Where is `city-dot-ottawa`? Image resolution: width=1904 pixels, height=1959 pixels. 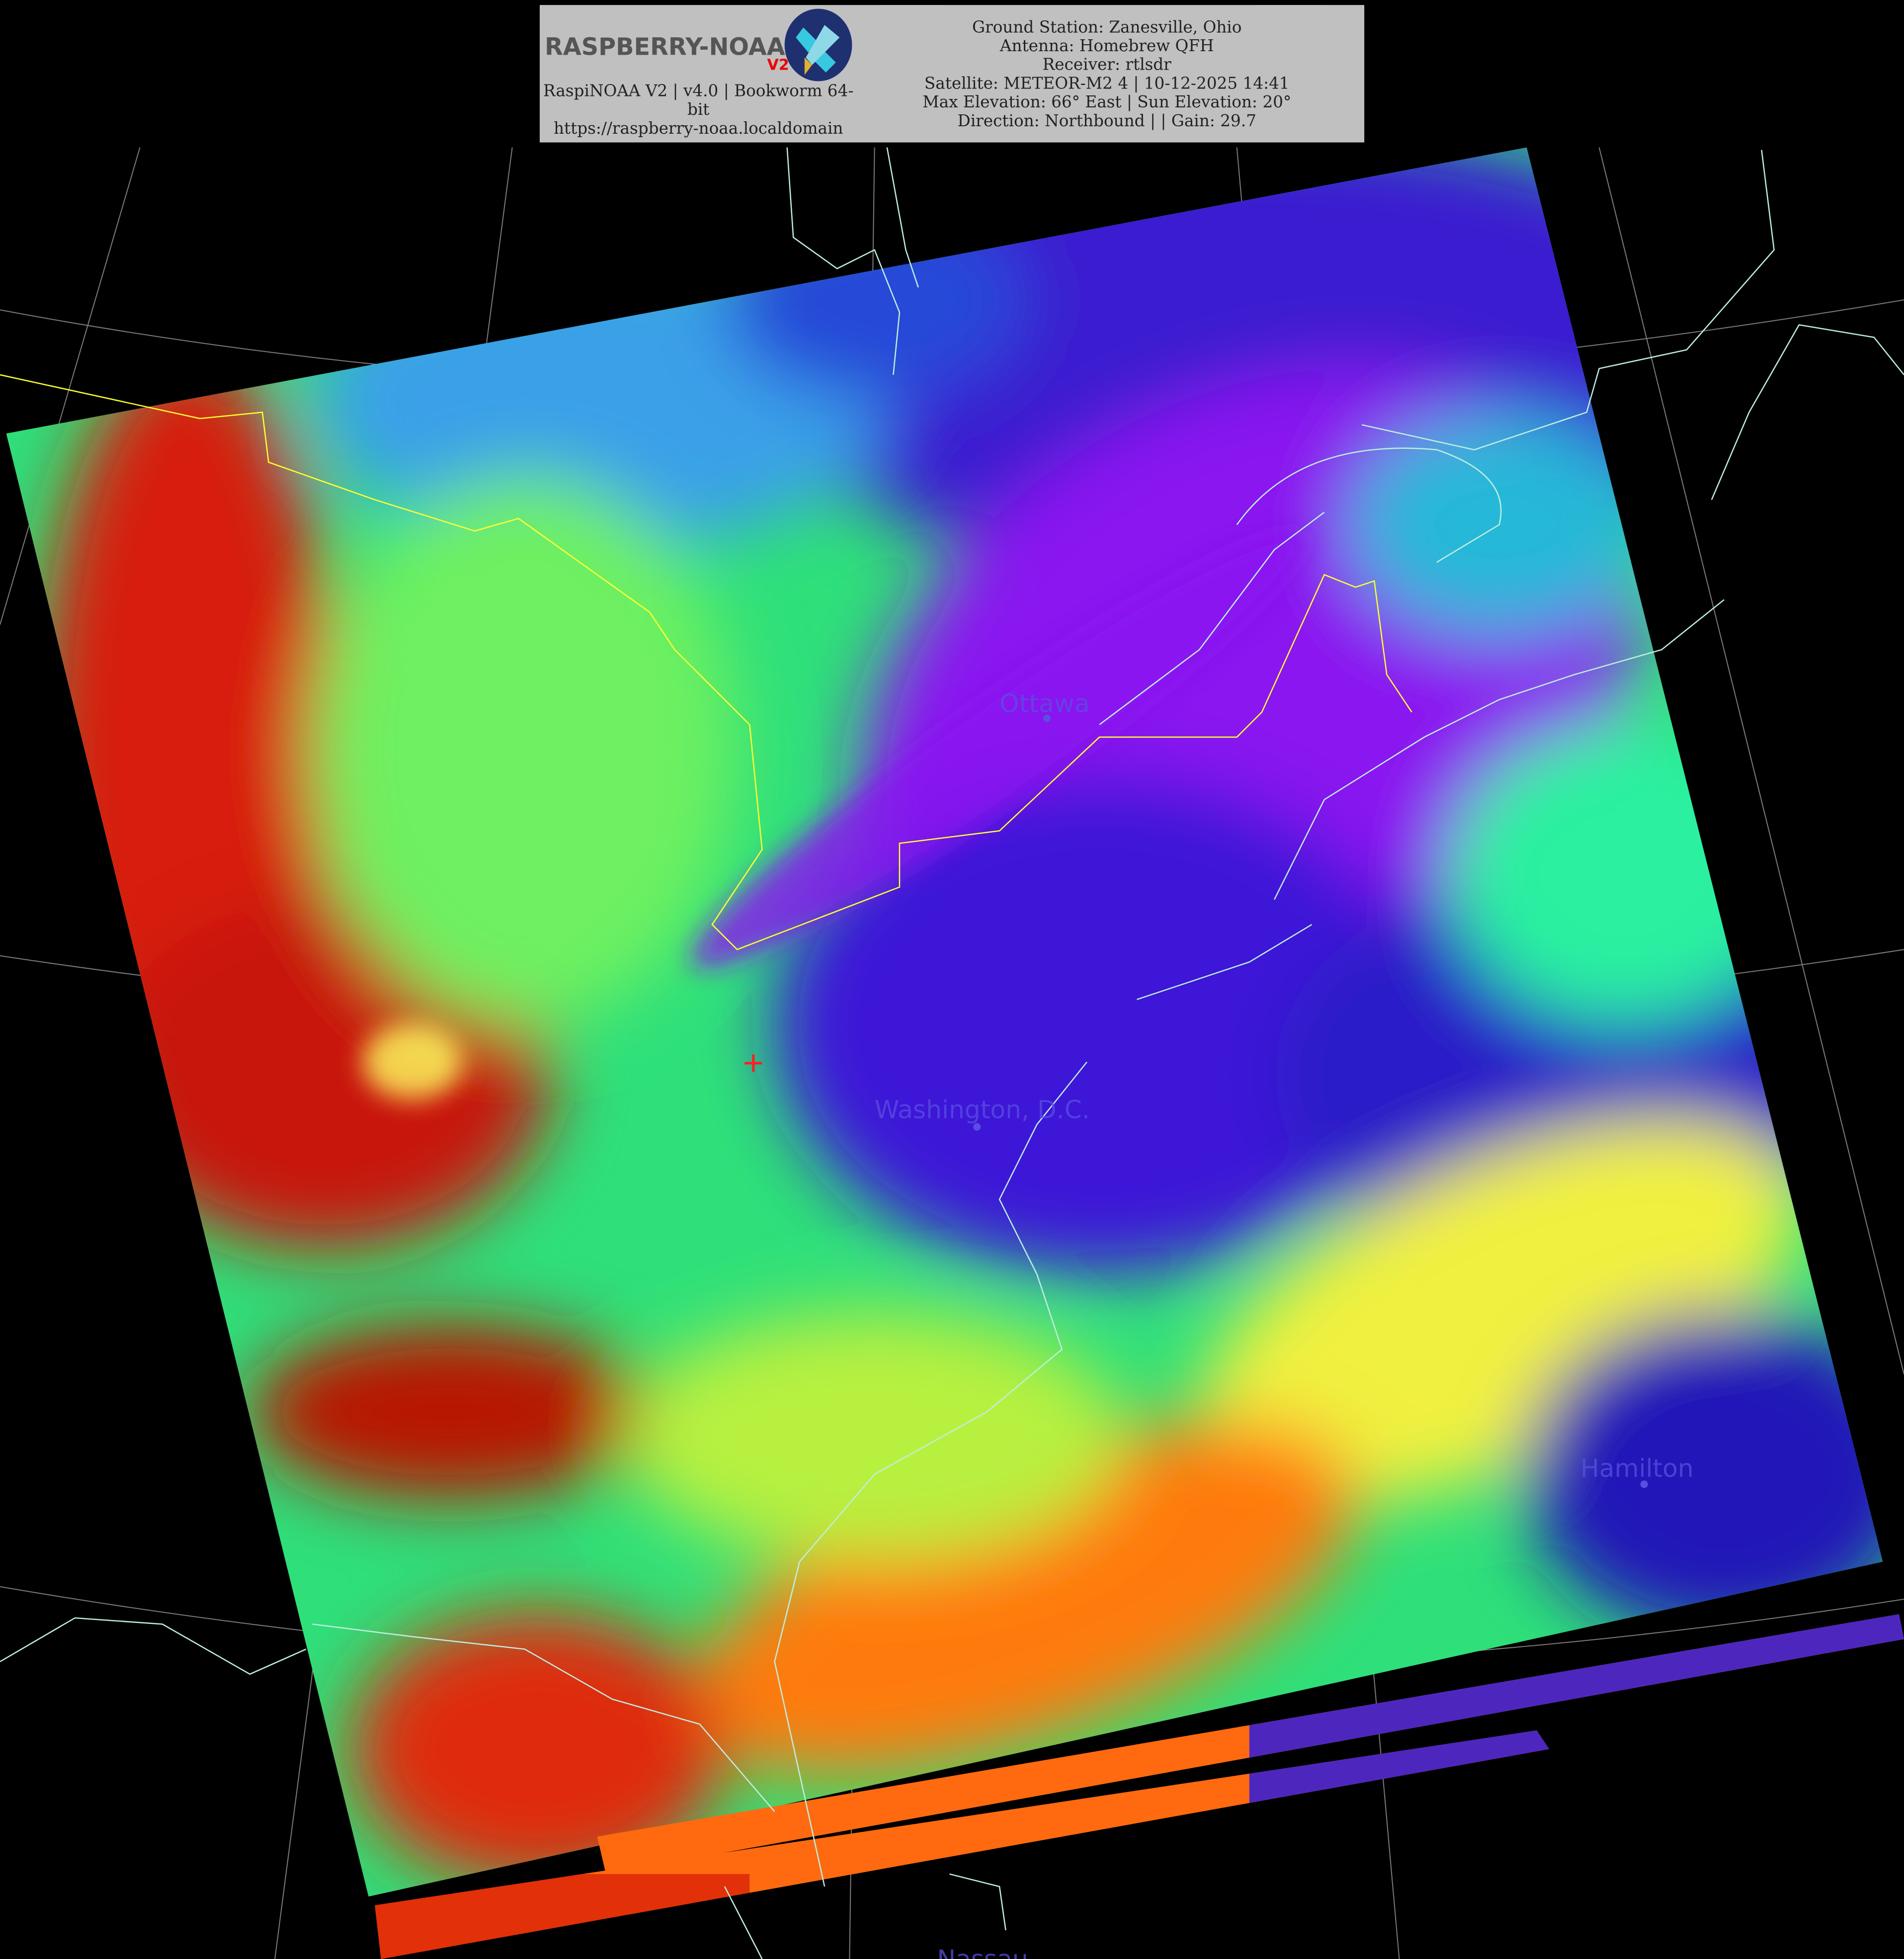 city-dot-ottawa is located at coordinates (1047, 718).